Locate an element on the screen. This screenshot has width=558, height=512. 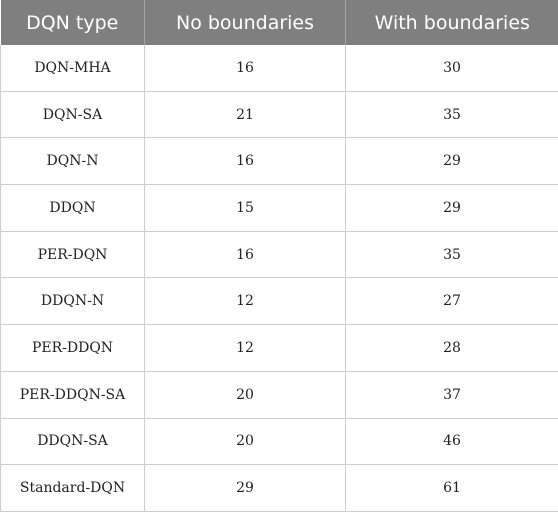
table-row: DDQN-SA 20 46 is located at coordinates (279, 441).